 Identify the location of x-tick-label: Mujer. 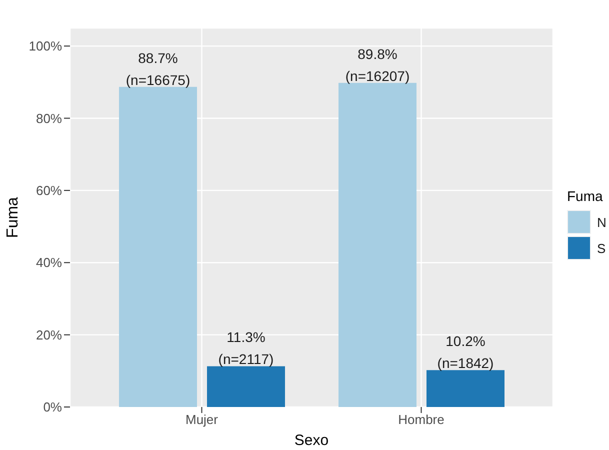
(202, 420).